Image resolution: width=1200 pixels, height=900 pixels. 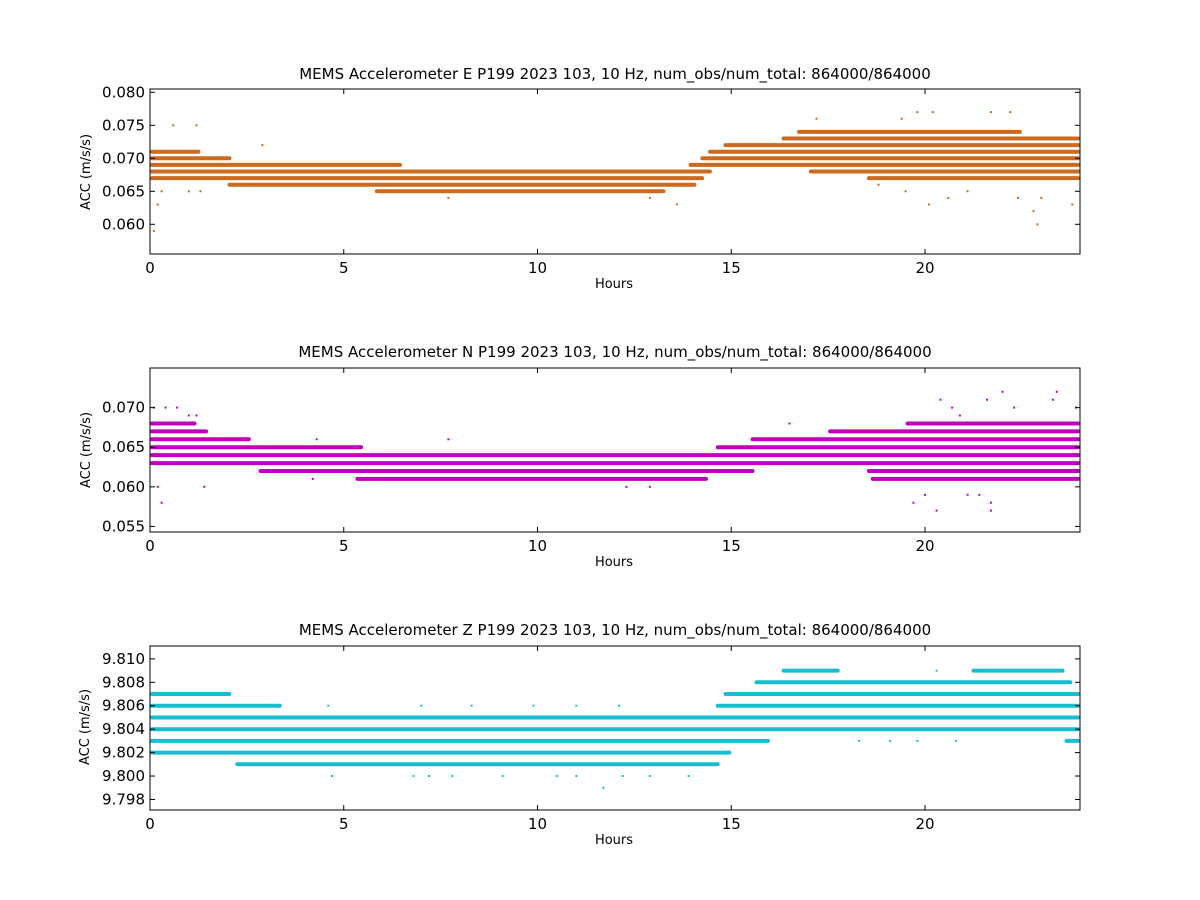 I want to click on y-tick-label: 9.810, so click(x=123, y=659).